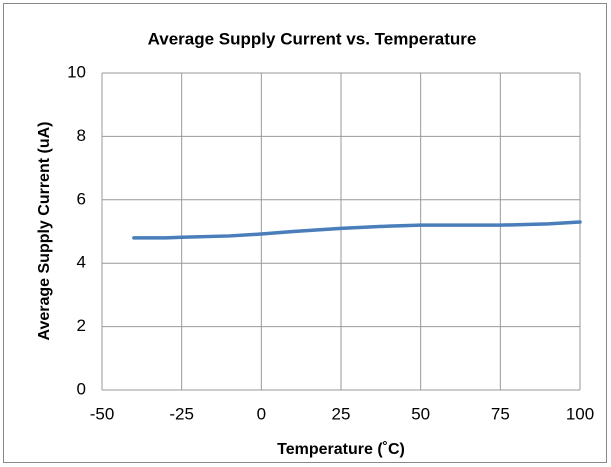  I want to click on y-tick-label: 6, so click(81, 198).